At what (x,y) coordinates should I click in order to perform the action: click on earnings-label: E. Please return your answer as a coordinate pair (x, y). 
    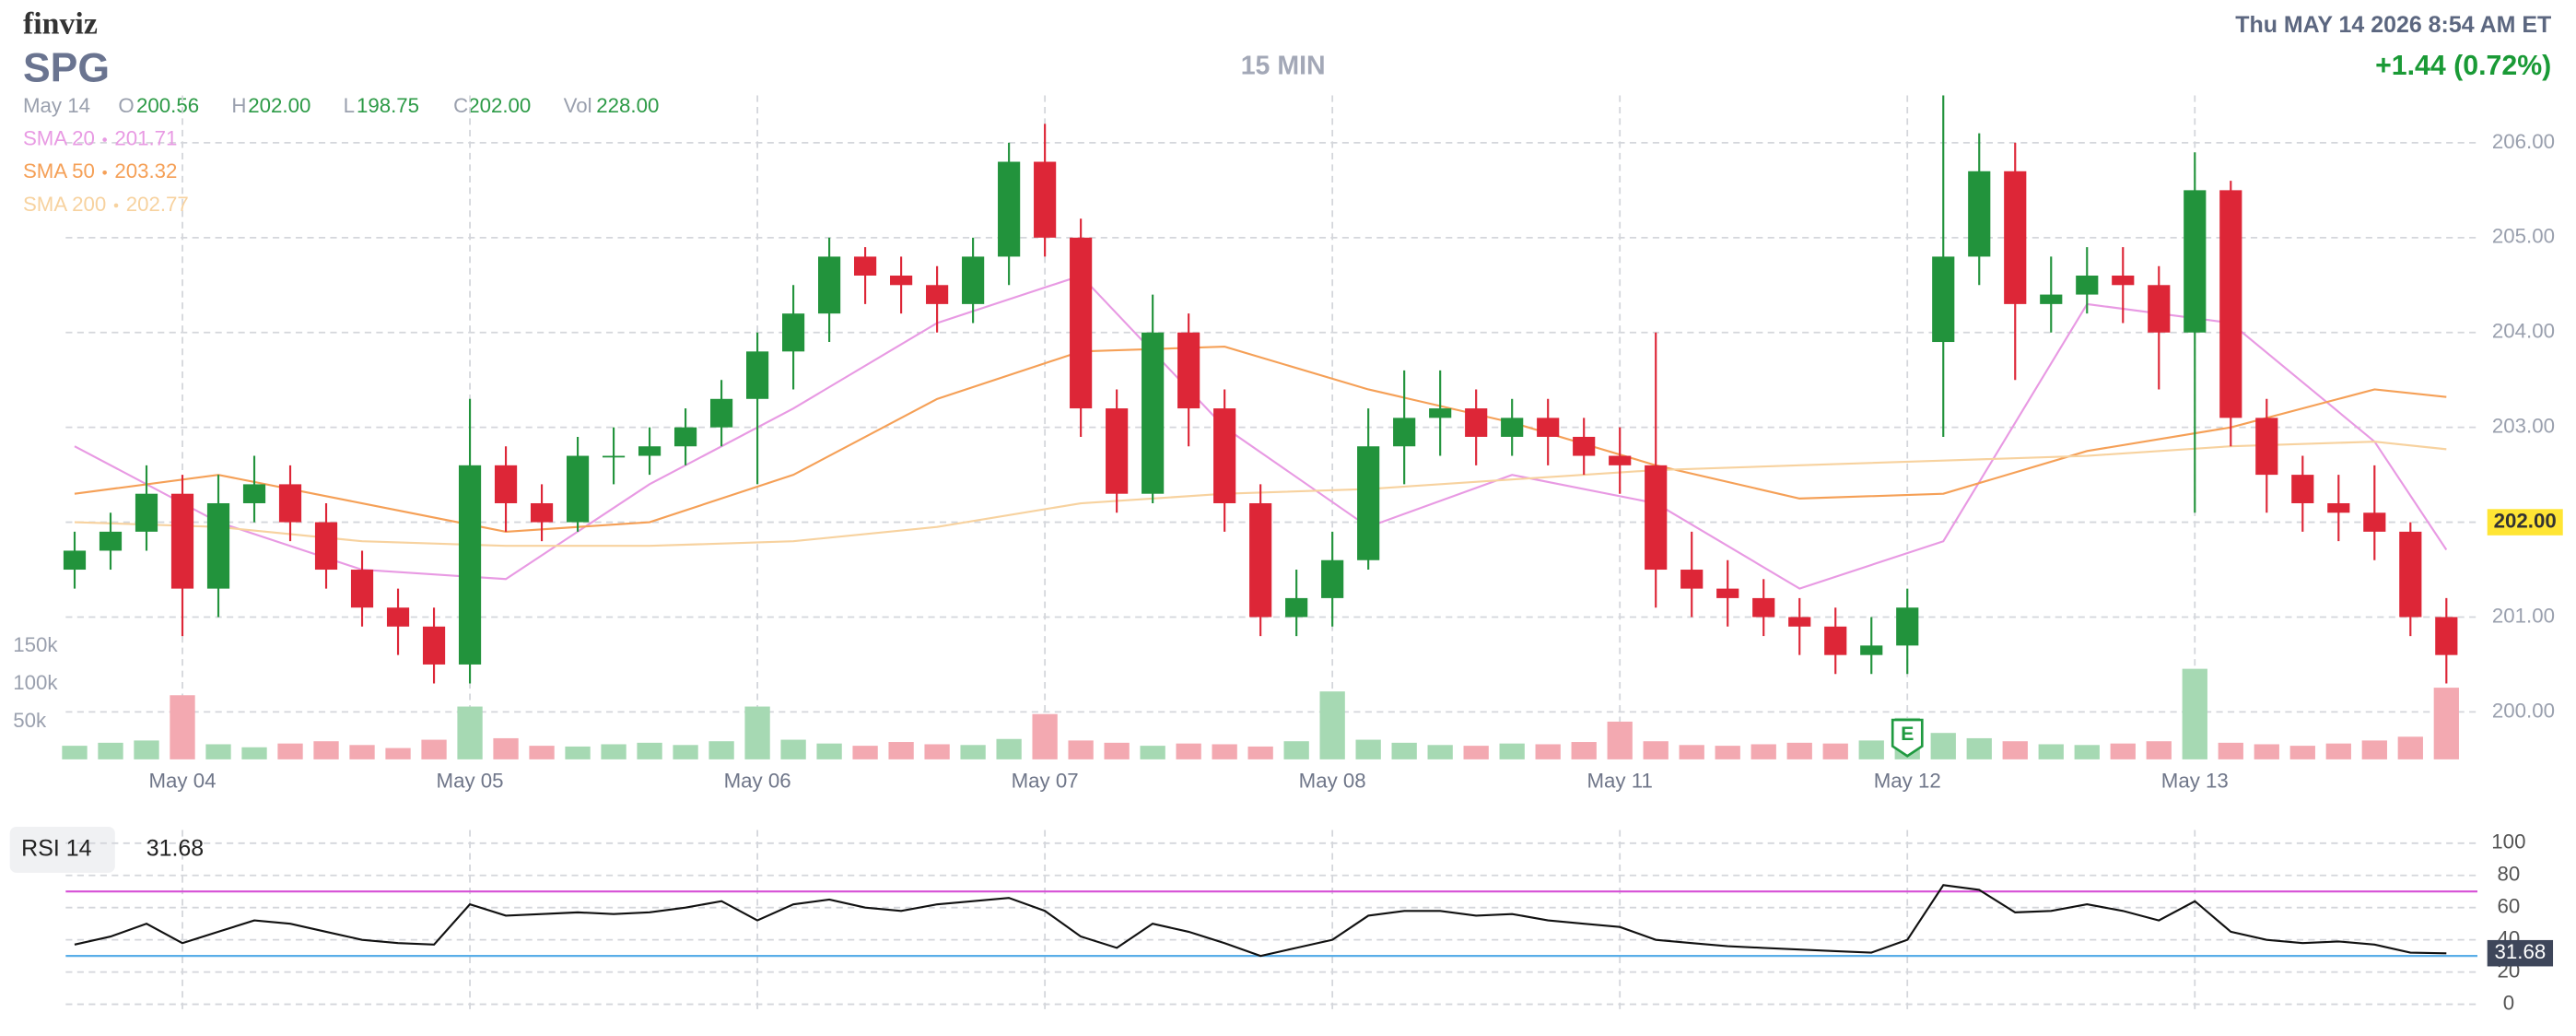
    Looking at the image, I should click on (1907, 734).